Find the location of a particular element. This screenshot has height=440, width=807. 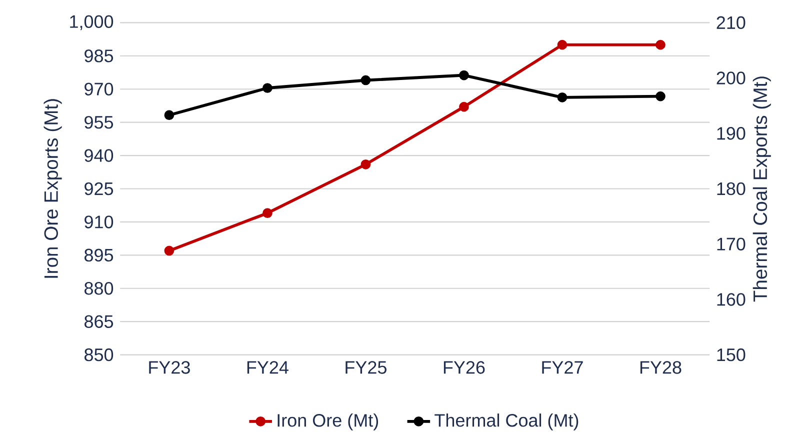

y2-tick-label: 190 is located at coordinates (731, 133).